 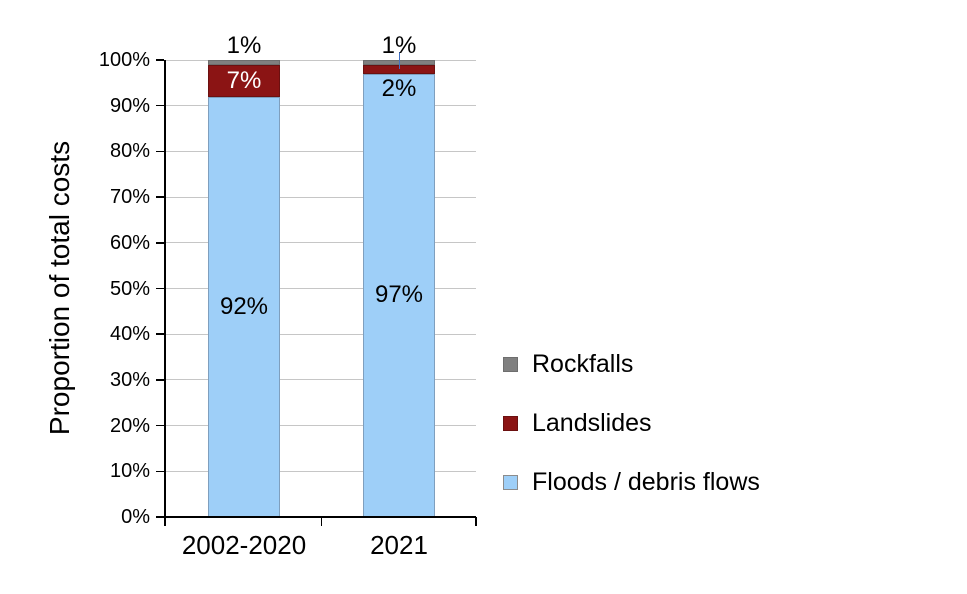 I want to click on legend: Rockfalls Landslides Floods / debris flows, so click(x=631, y=439).